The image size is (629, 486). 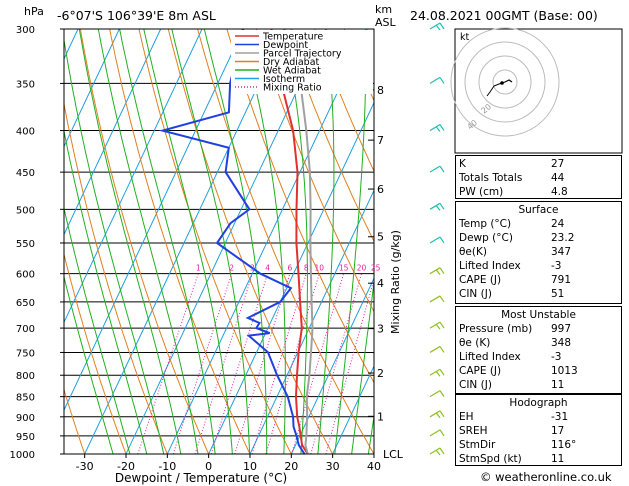 I want to click on pressure-tick-label: 1000, so click(x=22, y=455).